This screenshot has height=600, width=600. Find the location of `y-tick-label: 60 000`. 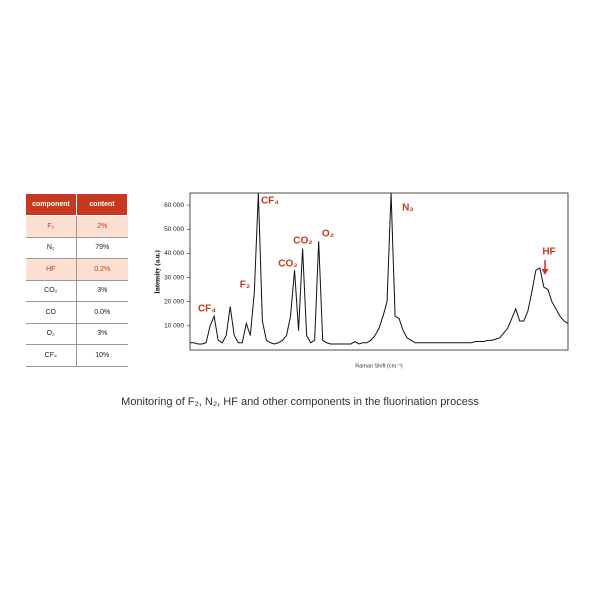

y-tick-label: 60 000 is located at coordinates (174, 205).